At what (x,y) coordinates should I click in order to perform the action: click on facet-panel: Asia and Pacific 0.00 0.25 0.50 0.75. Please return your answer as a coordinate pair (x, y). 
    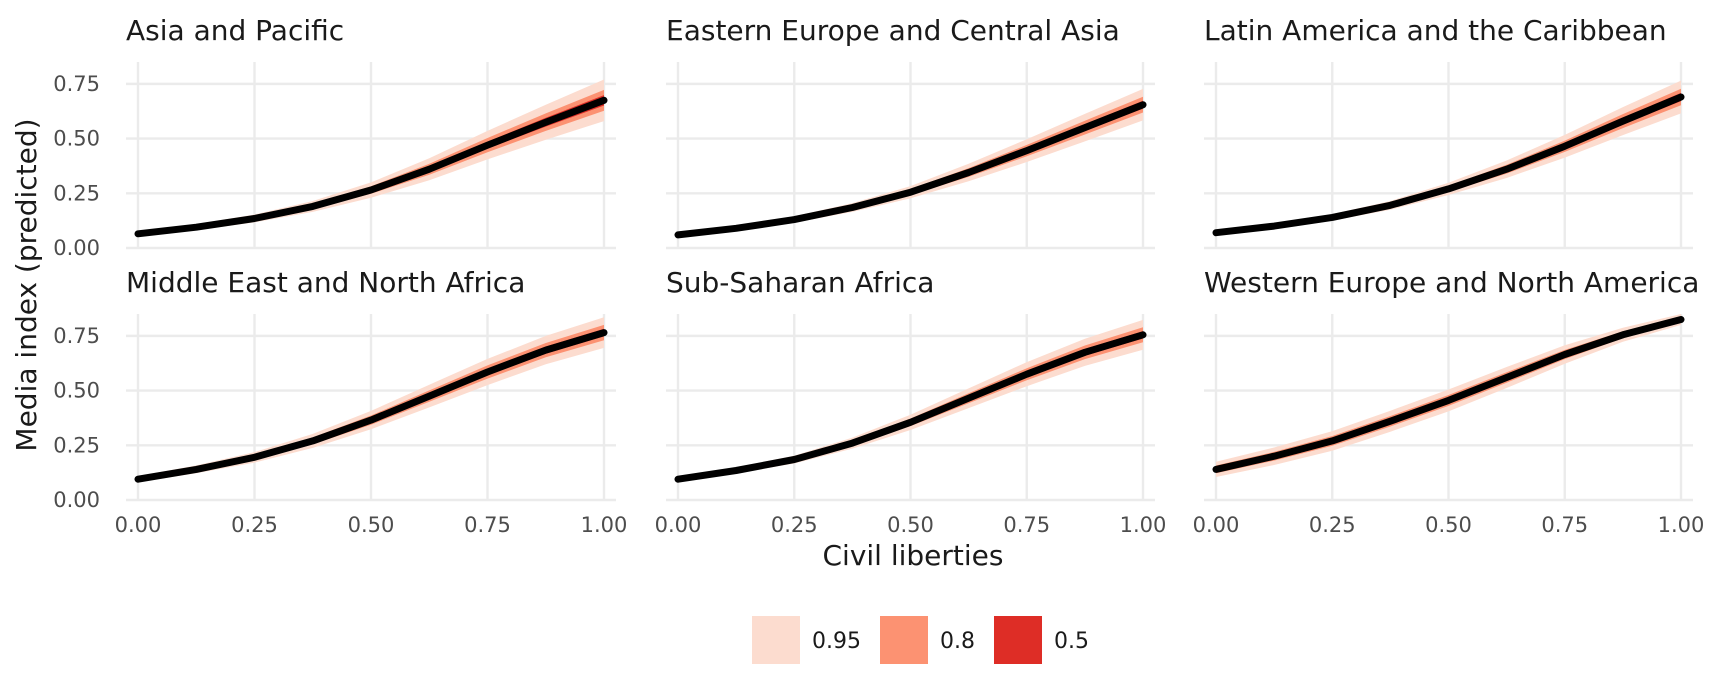
    Looking at the image, I should click on (334, 137).